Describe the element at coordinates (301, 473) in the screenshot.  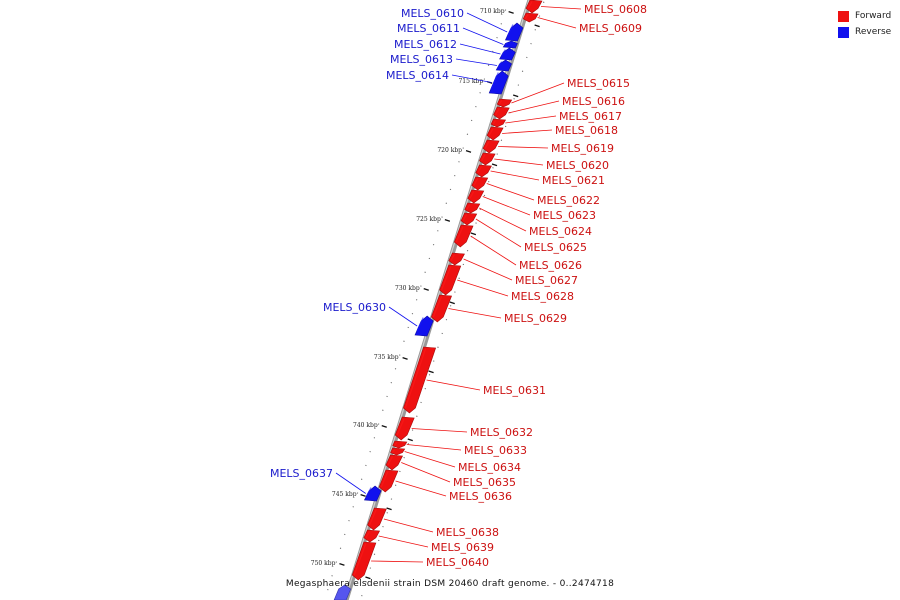
I see `gene-label: MELS_0637` at that location.